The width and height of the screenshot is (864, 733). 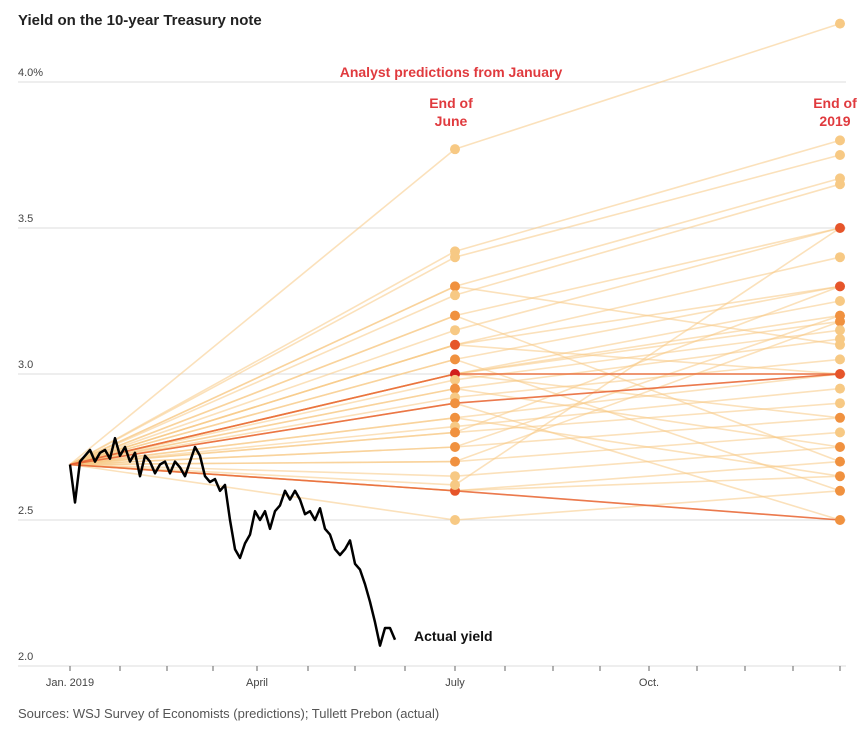 I want to click on x-tick-label: April, so click(x=257, y=683).